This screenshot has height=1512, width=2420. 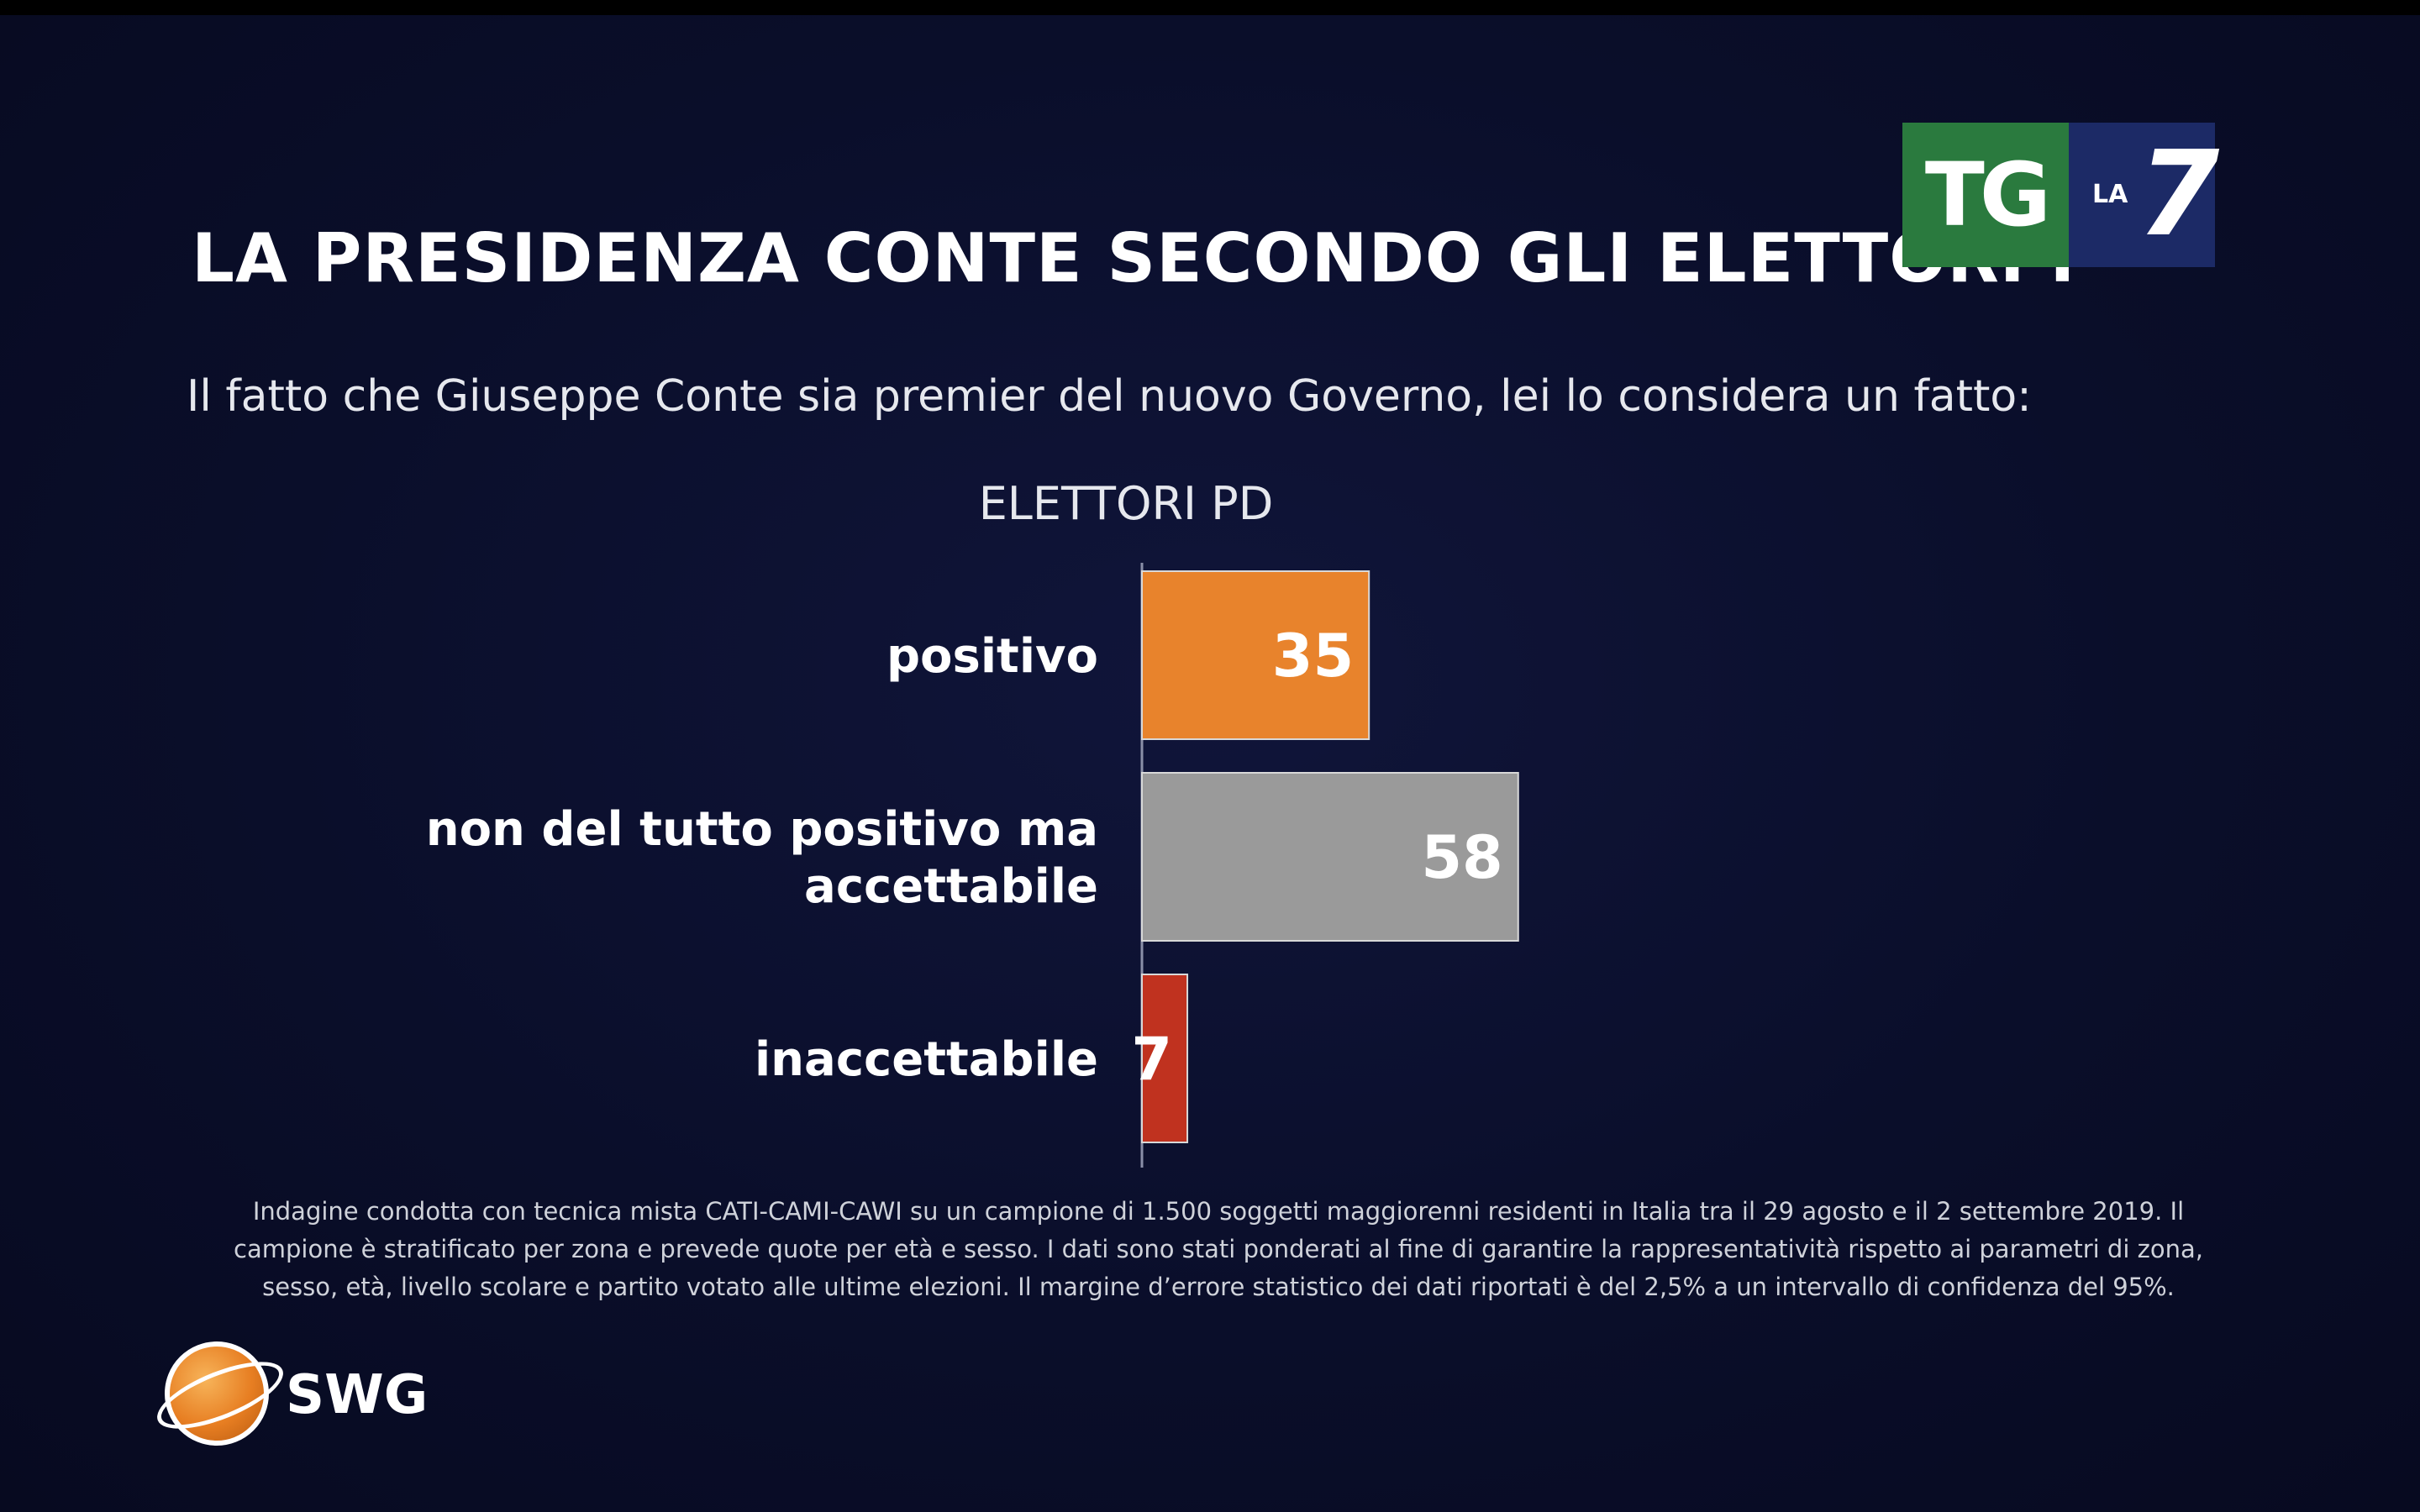 I want to click on bar-value-label-0: 35, so click(x=1313, y=656).